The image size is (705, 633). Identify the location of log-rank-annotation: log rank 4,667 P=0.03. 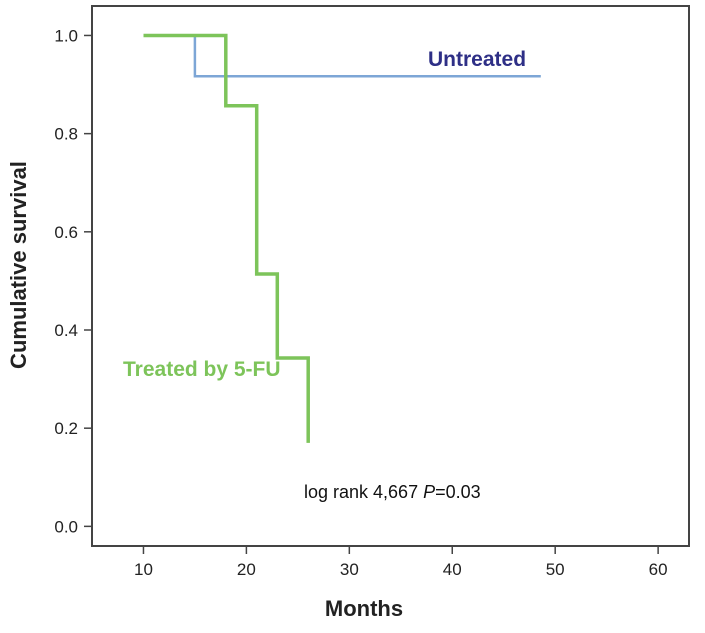
(392, 492).